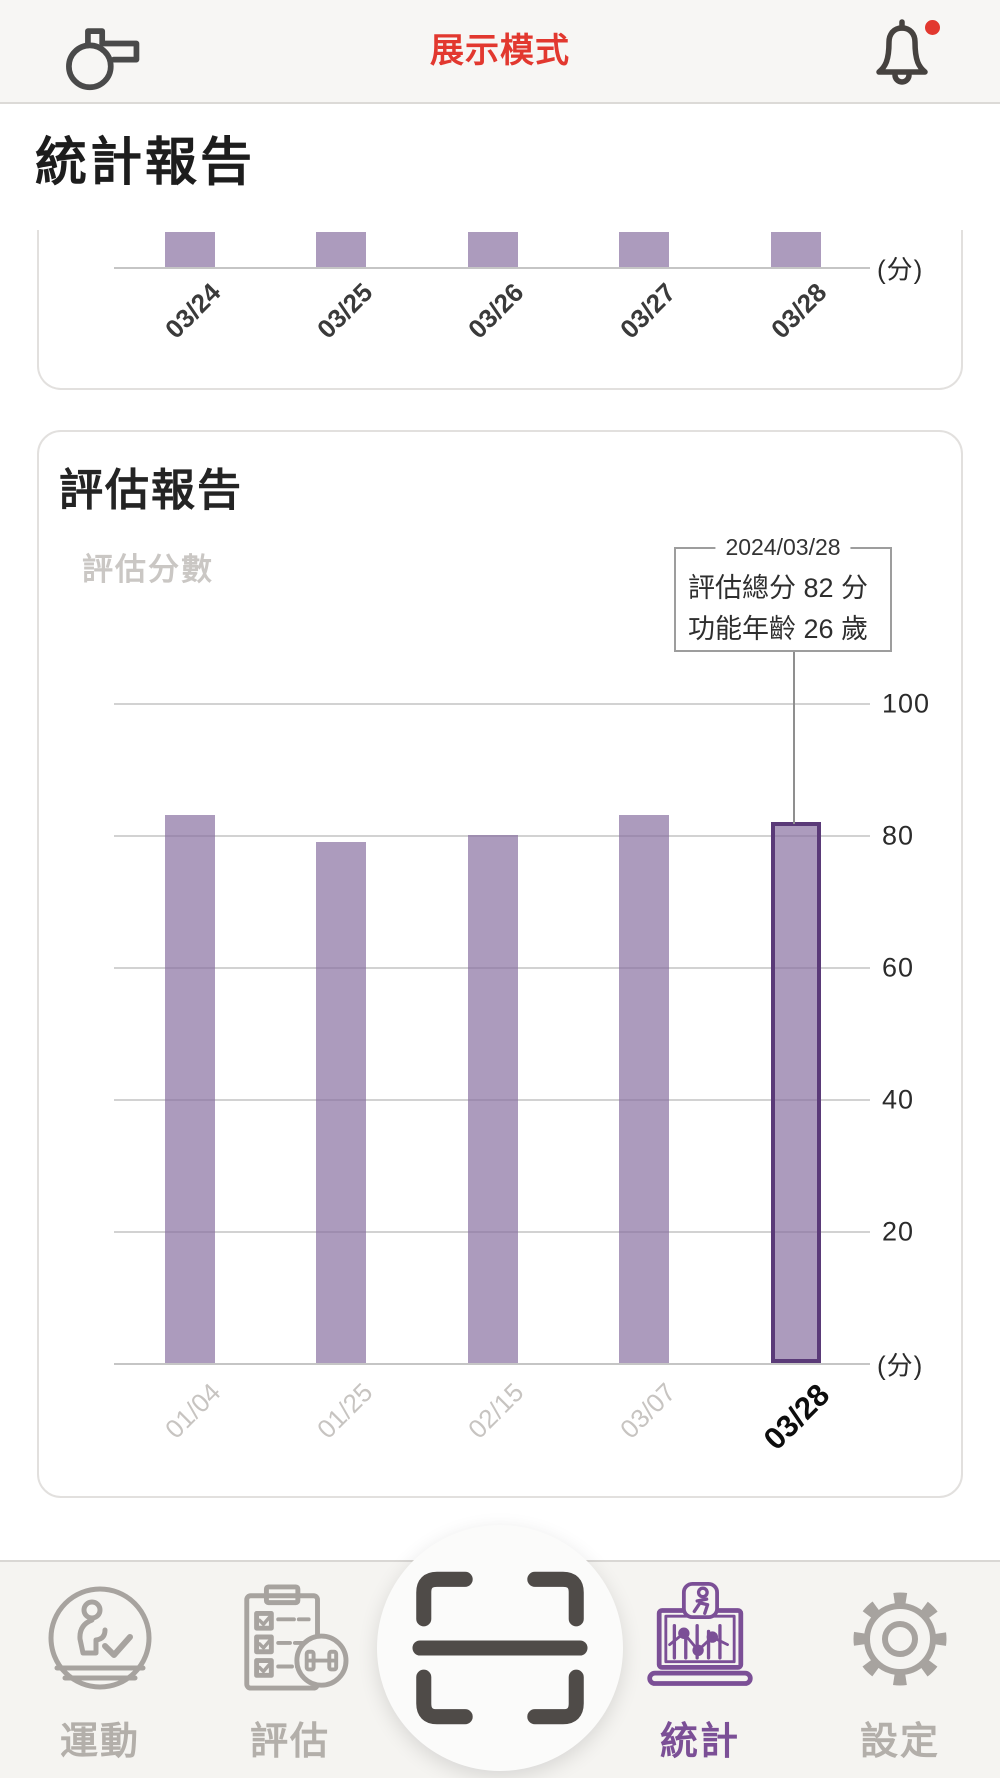 The width and height of the screenshot is (1000, 1778). Describe the element at coordinates (900, 1365) in the screenshot. I see `assessment-unit-label: (分)` at that location.